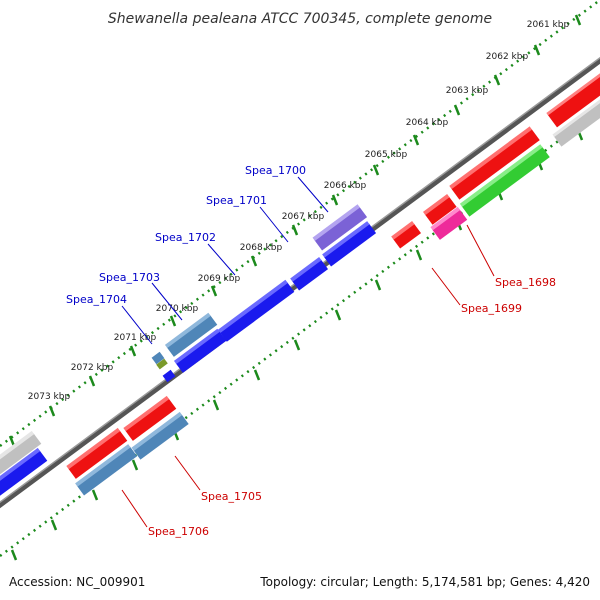  What do you see at coordinates (525, 282) in the screenshot?
I see `gene-label-spea-1698: Spea_1698` at bounding box center [525, 282].